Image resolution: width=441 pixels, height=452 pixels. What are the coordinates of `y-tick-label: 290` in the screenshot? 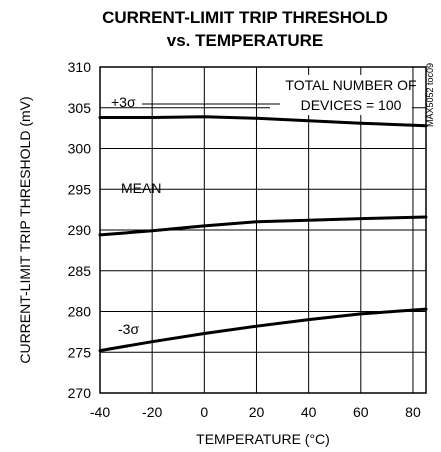 It's located at (80, 230).